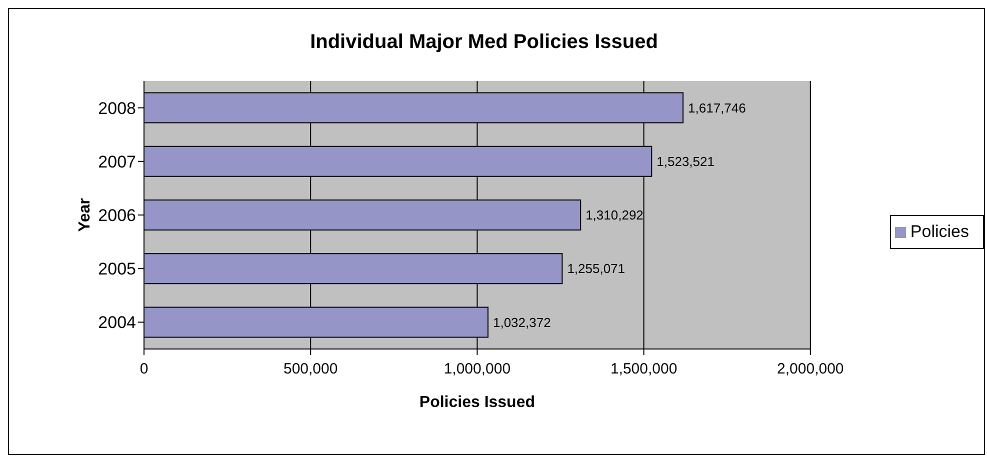  What do you see at coordinates (939, 231) in the screenshot?
I see `legend-label: Policies` at bounding box center [939, 231].